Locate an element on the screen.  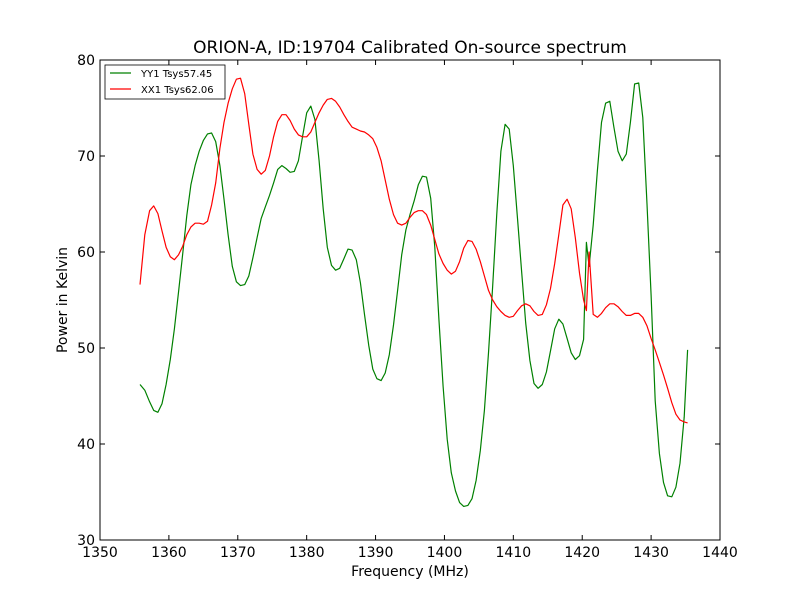
legend-box is located at coordinates (165, 82).